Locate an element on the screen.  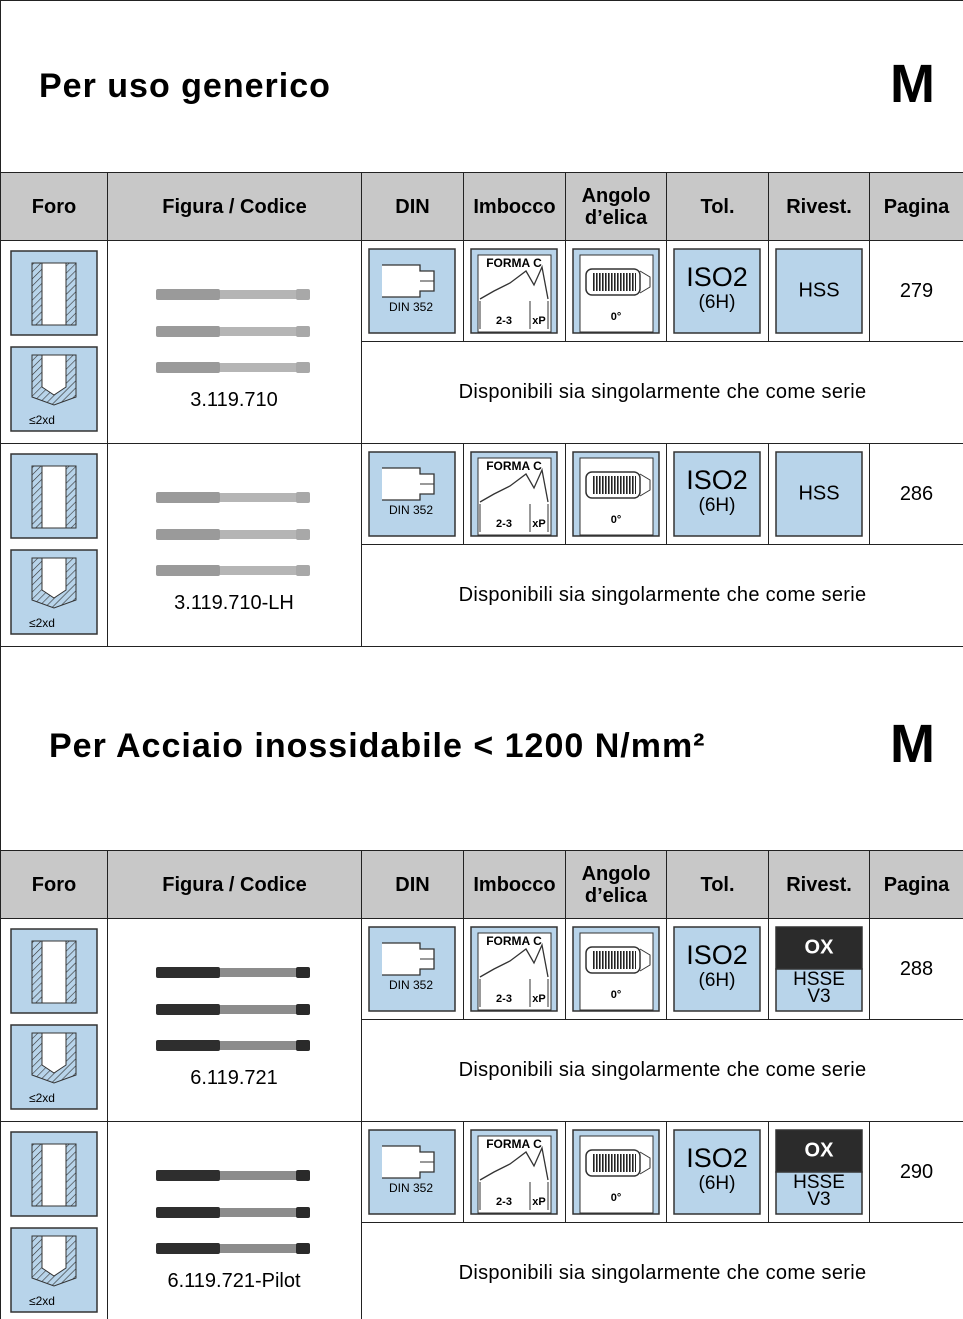
pagina-cell: 279 is located at coordinates (916, 291).